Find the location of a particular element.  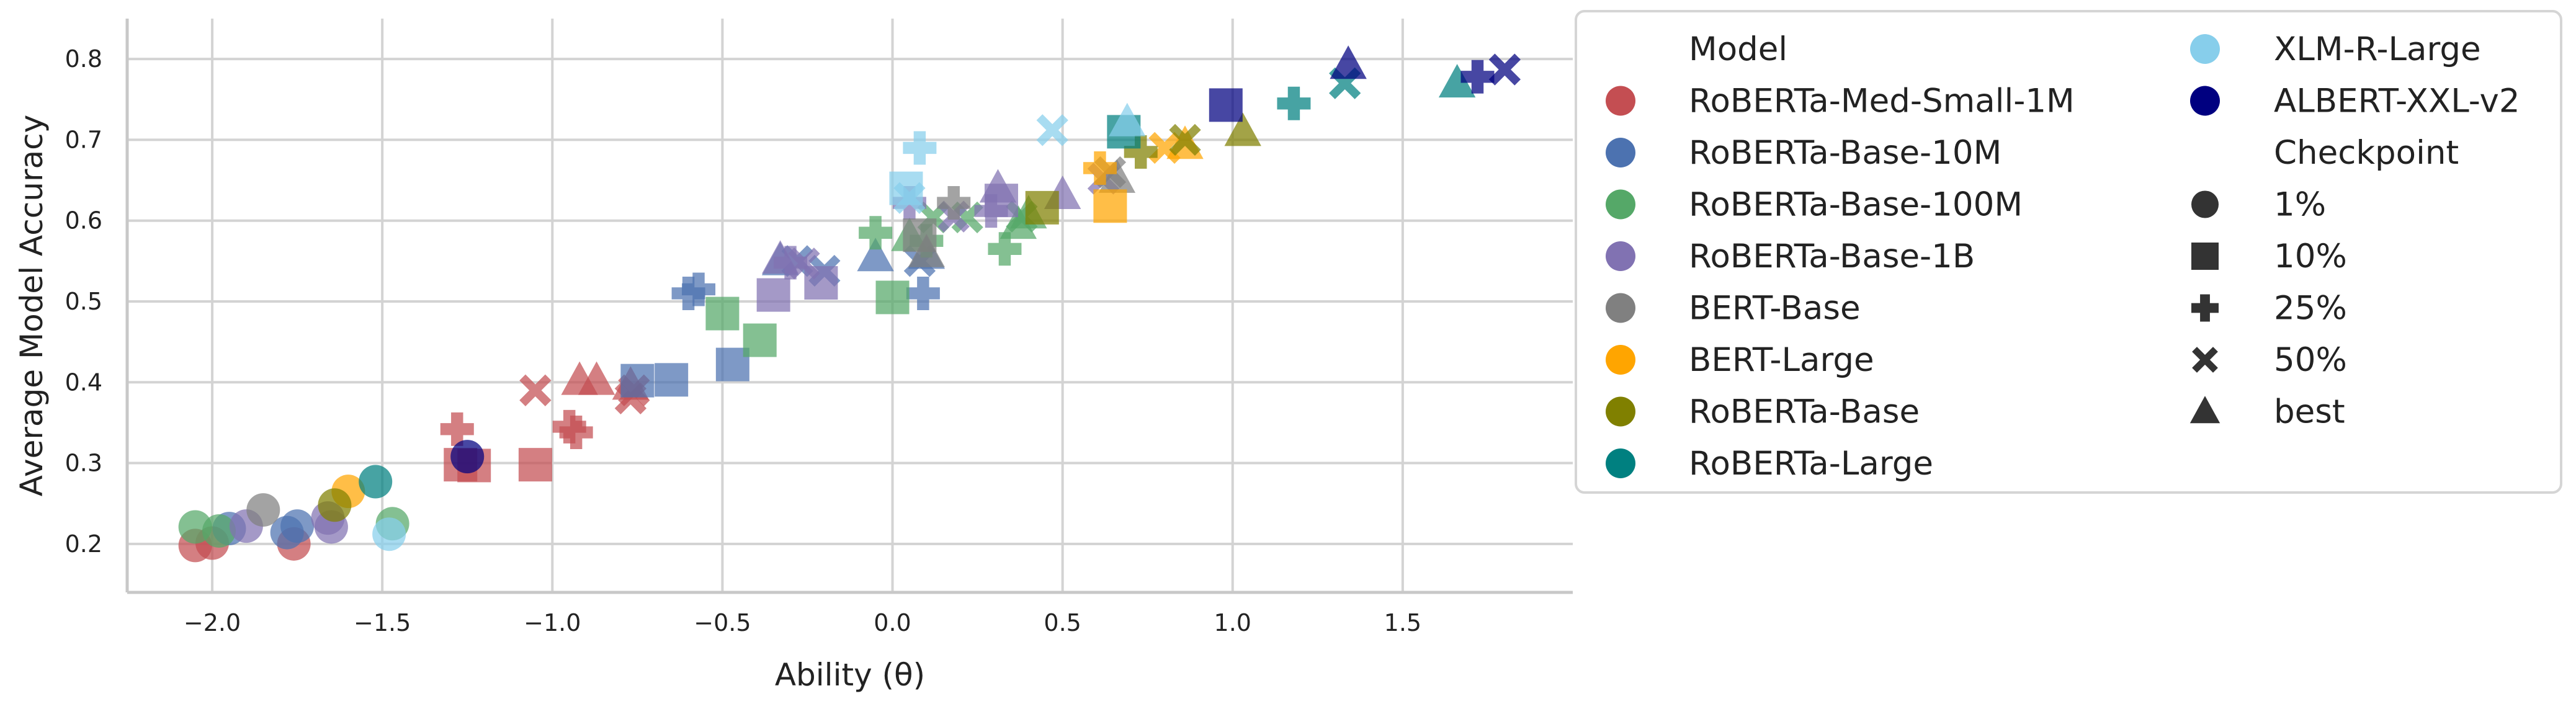

y-tick-label: 0.5 is located at coordinates (83, 301).